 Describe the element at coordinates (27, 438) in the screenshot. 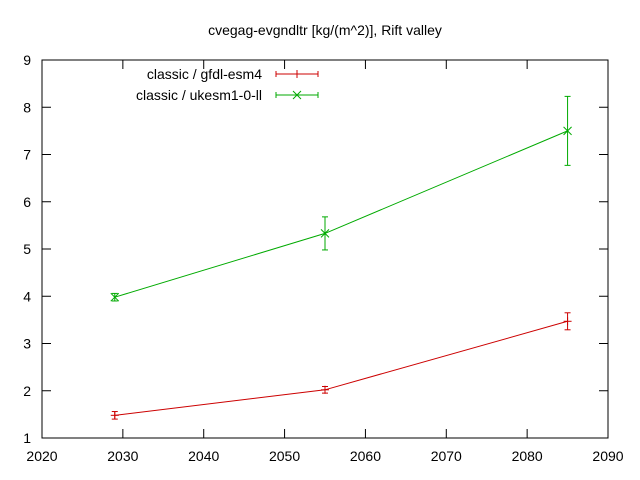

I see `y-tick-label: 1` at that location.